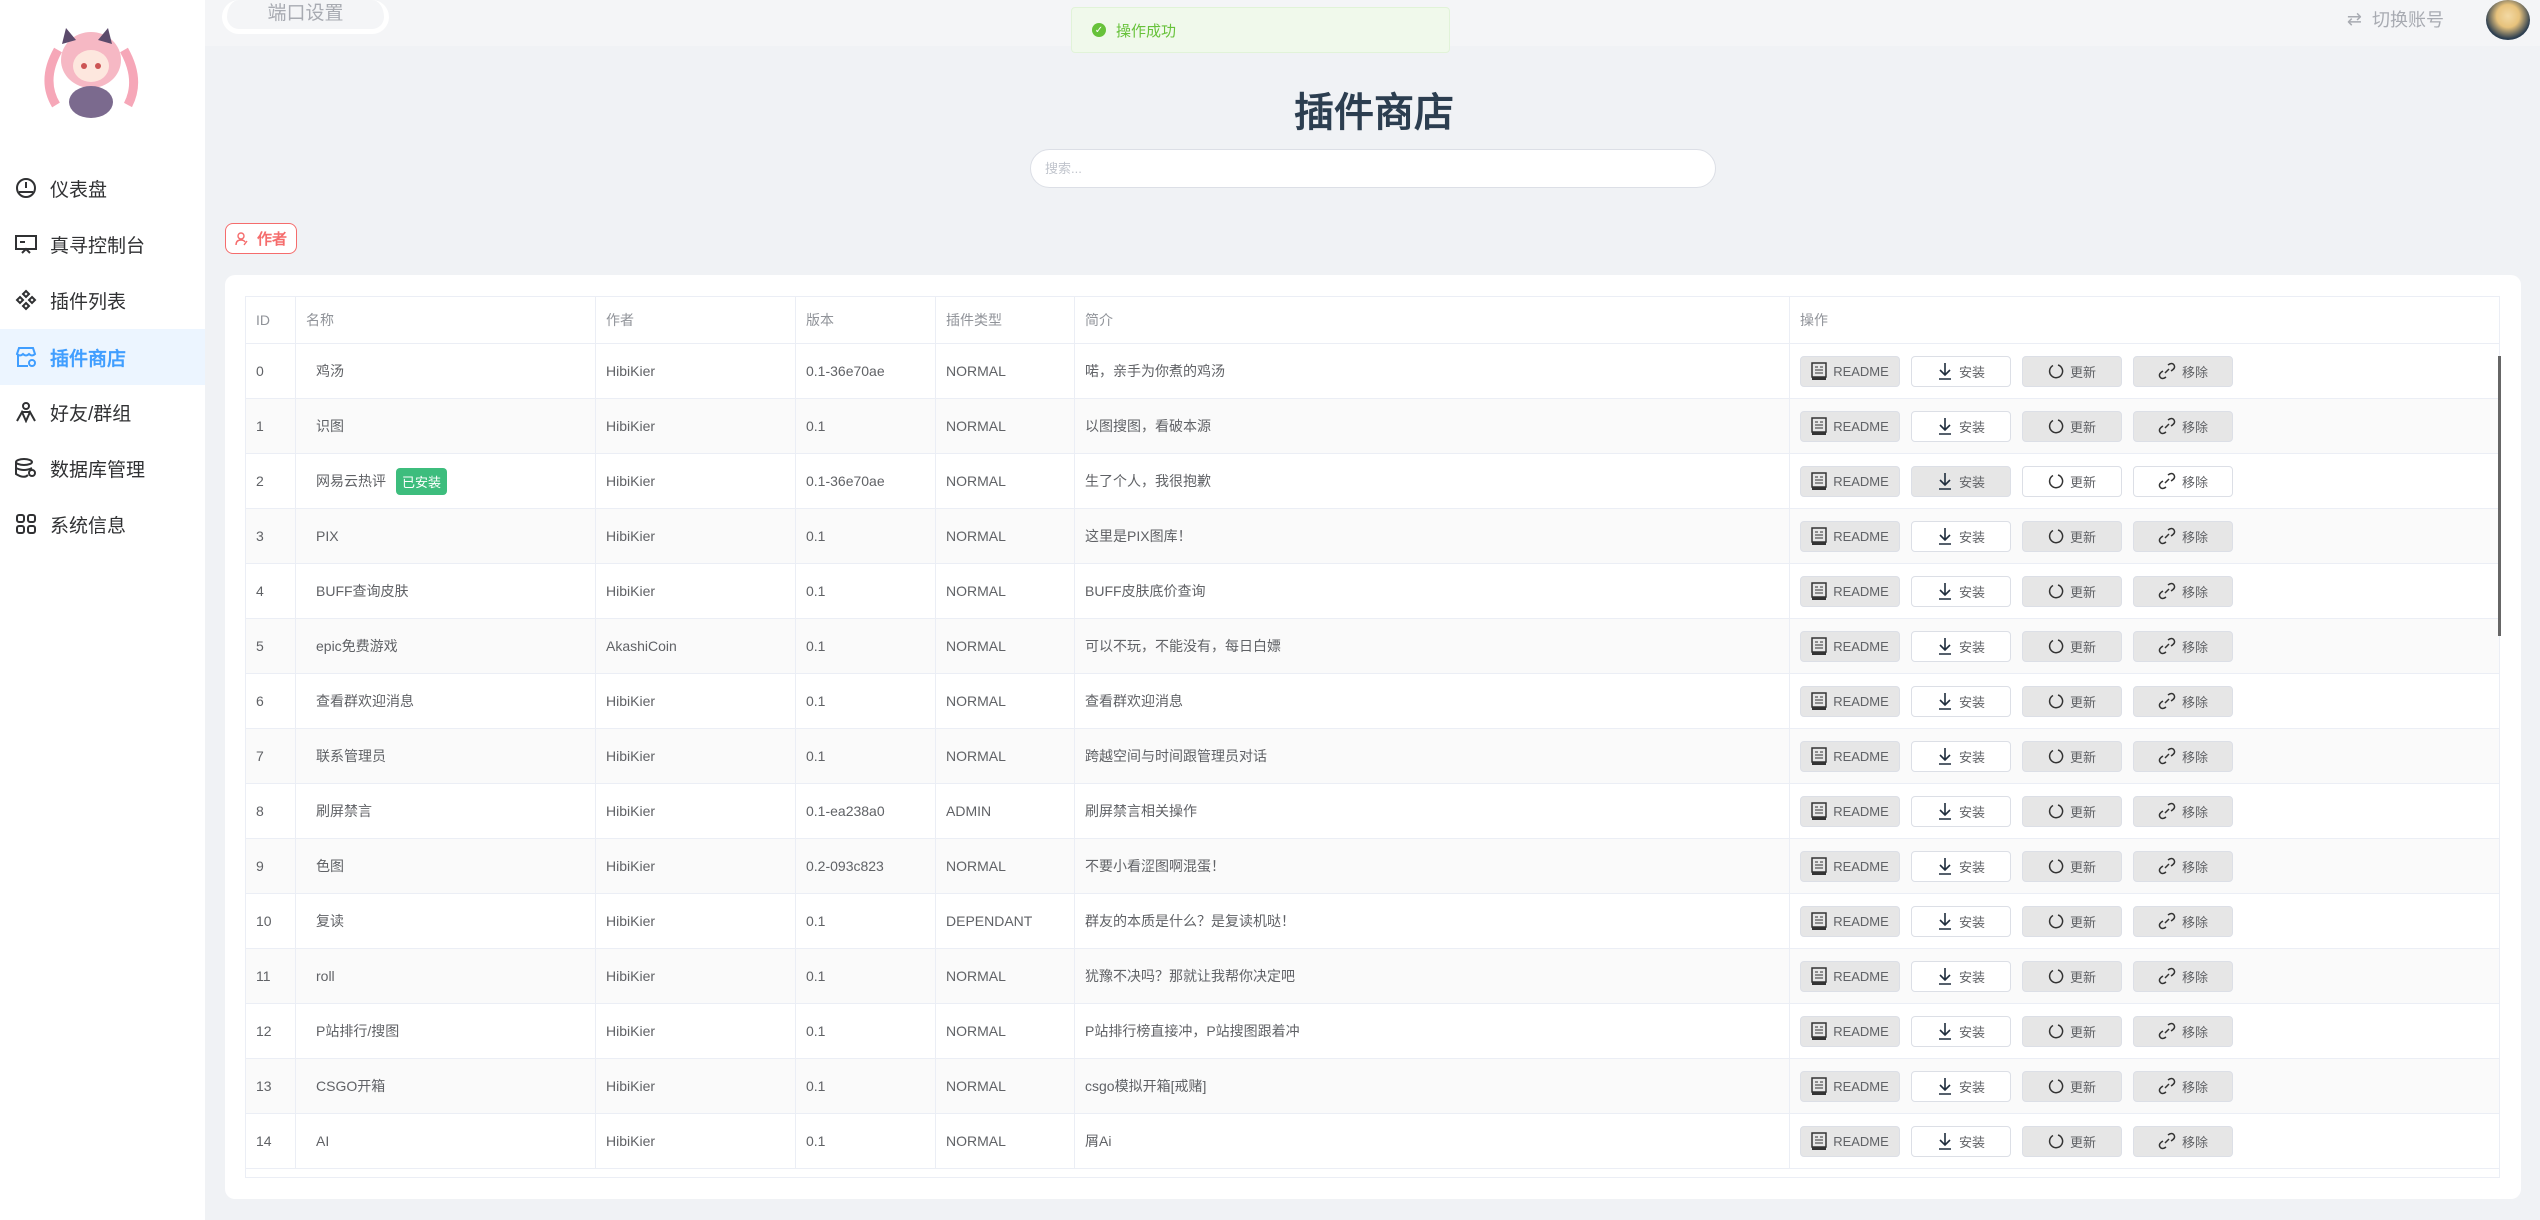 Image resolution: width=2540 pixels, height=1220 pixels. What do you see at coordinates (102, 468) in the screenshot?
I see `sidebar-item-5: 数据库管理` at bounding box center [102, 468].